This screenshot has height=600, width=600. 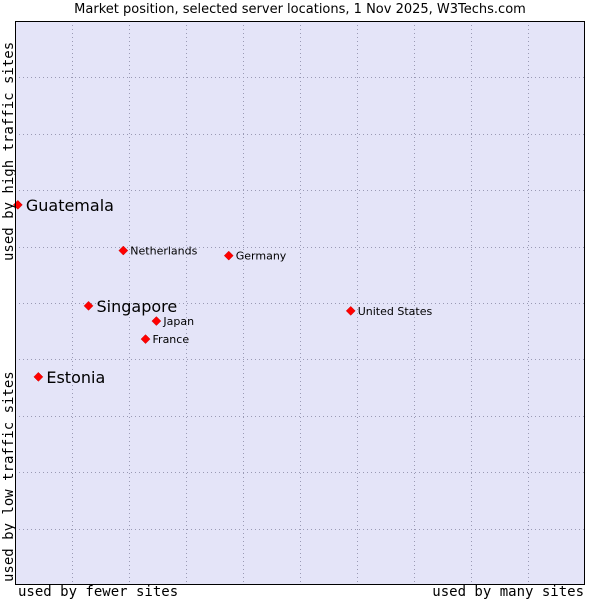 I want to click on marker-france, so click(x=145, y=339).